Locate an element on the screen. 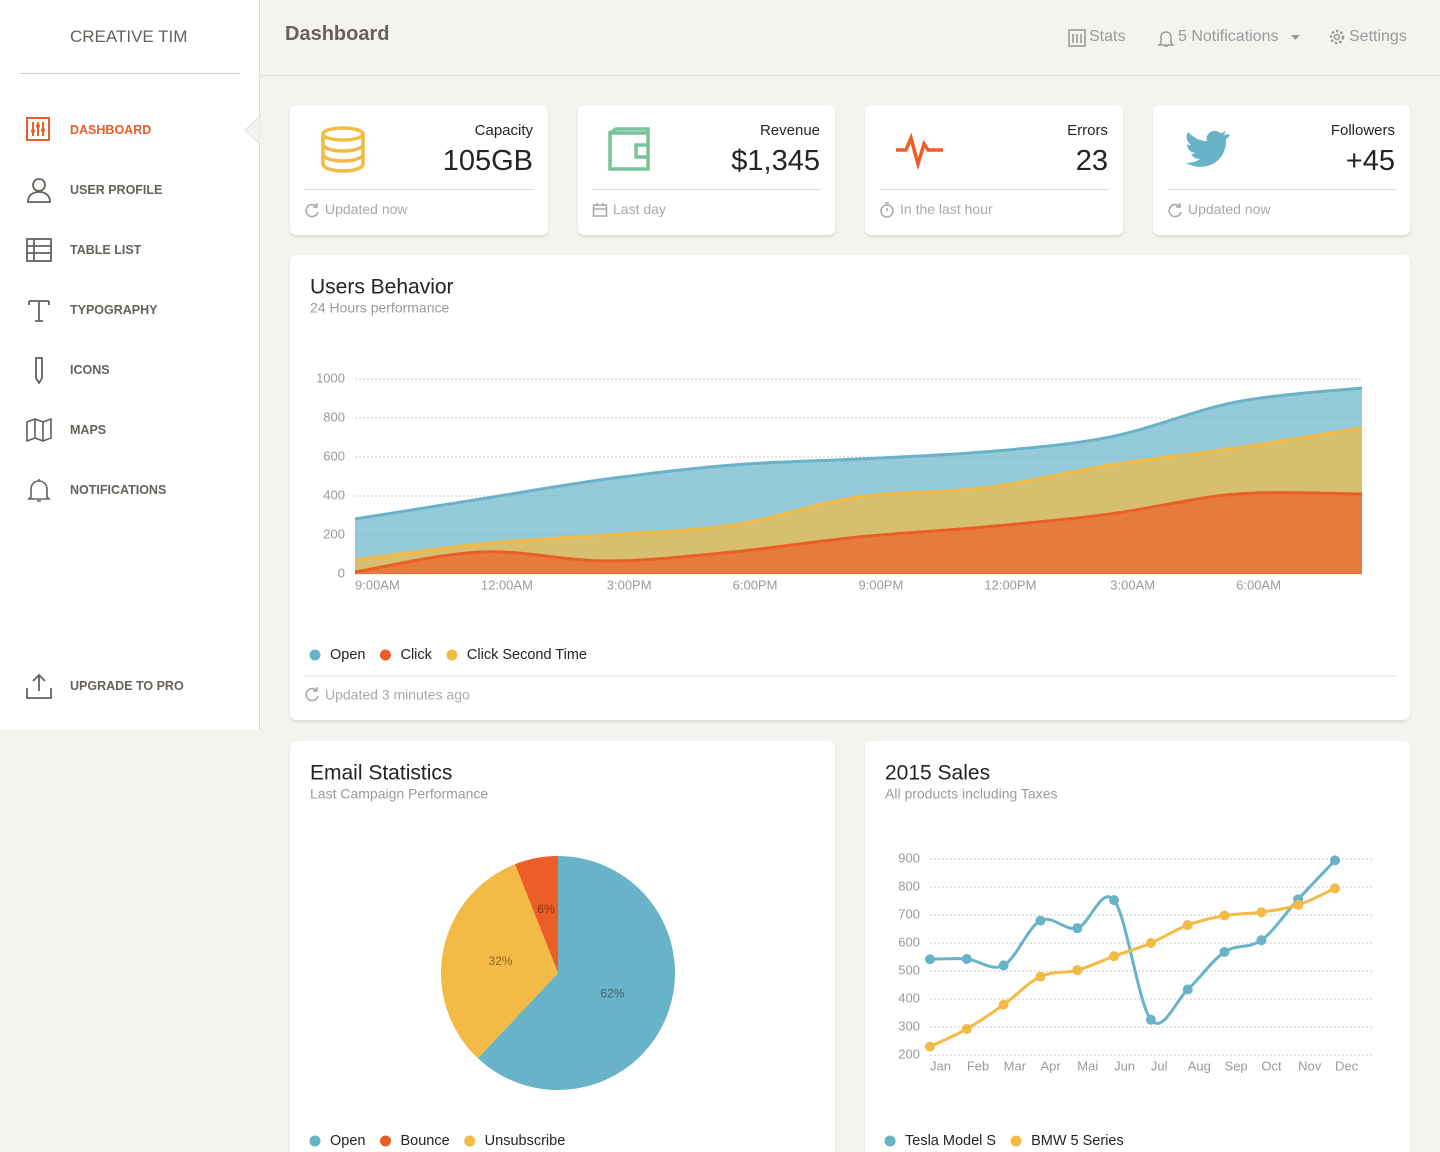 The image size is (1440, 1152). menu-label: ICONS is located at coordinates (90, 370).